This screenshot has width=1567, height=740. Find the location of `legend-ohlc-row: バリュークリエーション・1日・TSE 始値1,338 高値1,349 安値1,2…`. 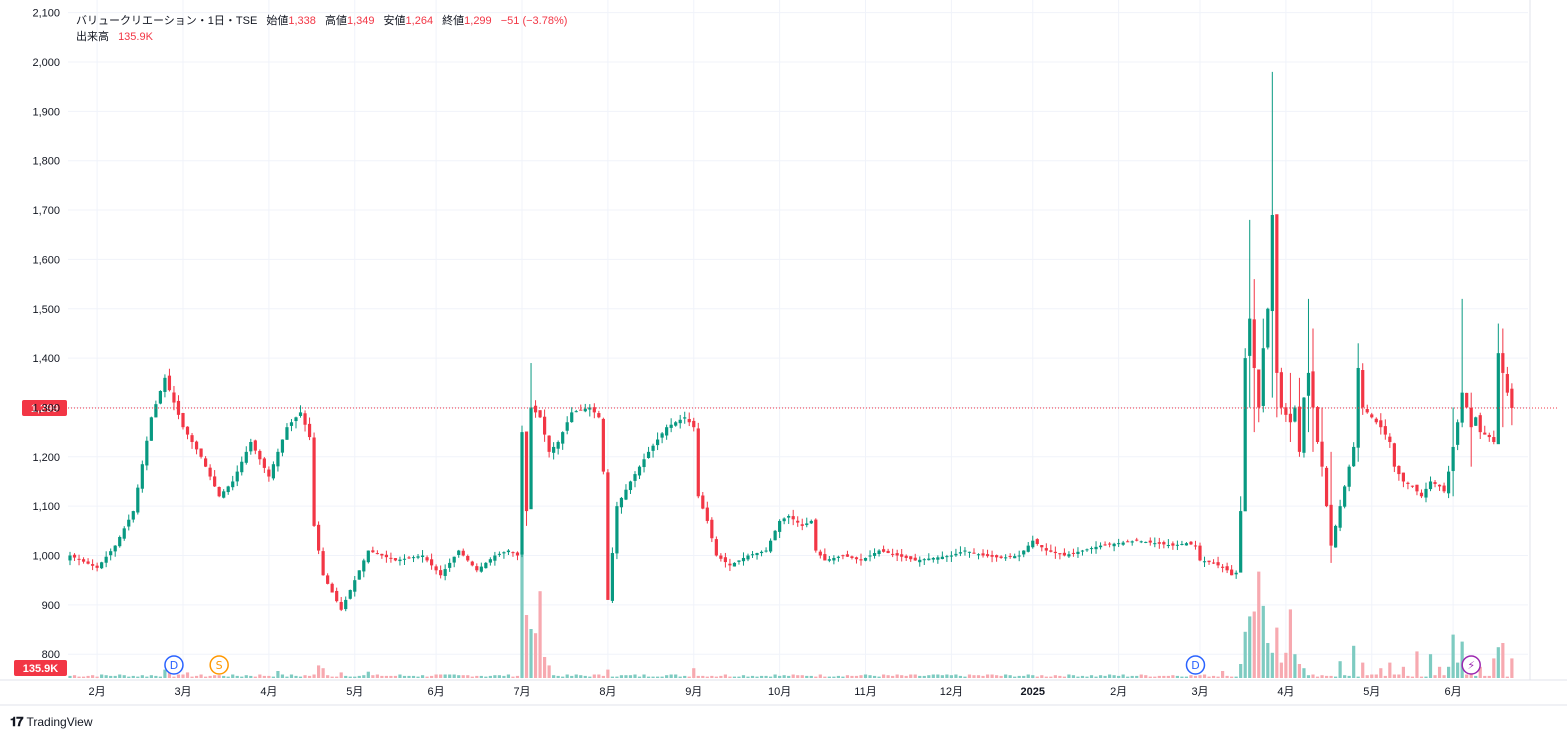

legend-ohlc-row: バリュークリエーション・1日・TSE 始値1,338 高値1,349 安値1,2… is located at coordinates (321, 21).